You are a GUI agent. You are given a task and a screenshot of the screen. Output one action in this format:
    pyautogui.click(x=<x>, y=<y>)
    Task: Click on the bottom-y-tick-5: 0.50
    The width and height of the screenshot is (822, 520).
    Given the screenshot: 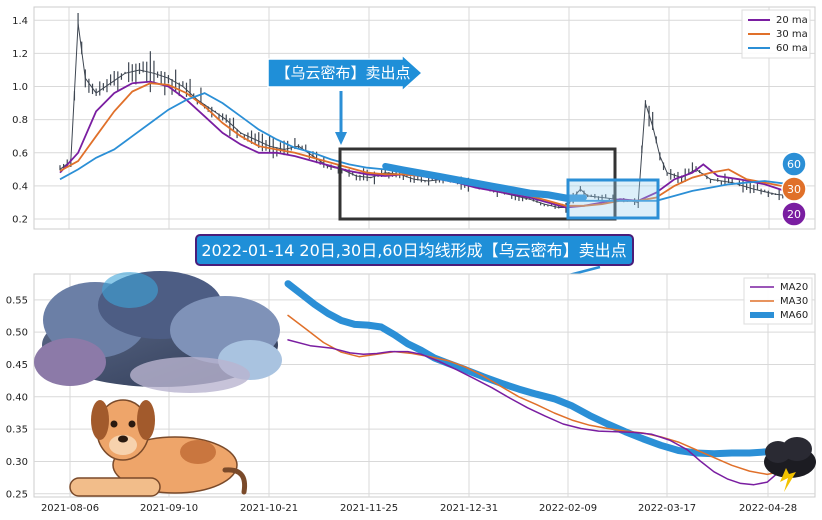 What is the action you would take?
    pyautogui.click(x=17, y=333)
    